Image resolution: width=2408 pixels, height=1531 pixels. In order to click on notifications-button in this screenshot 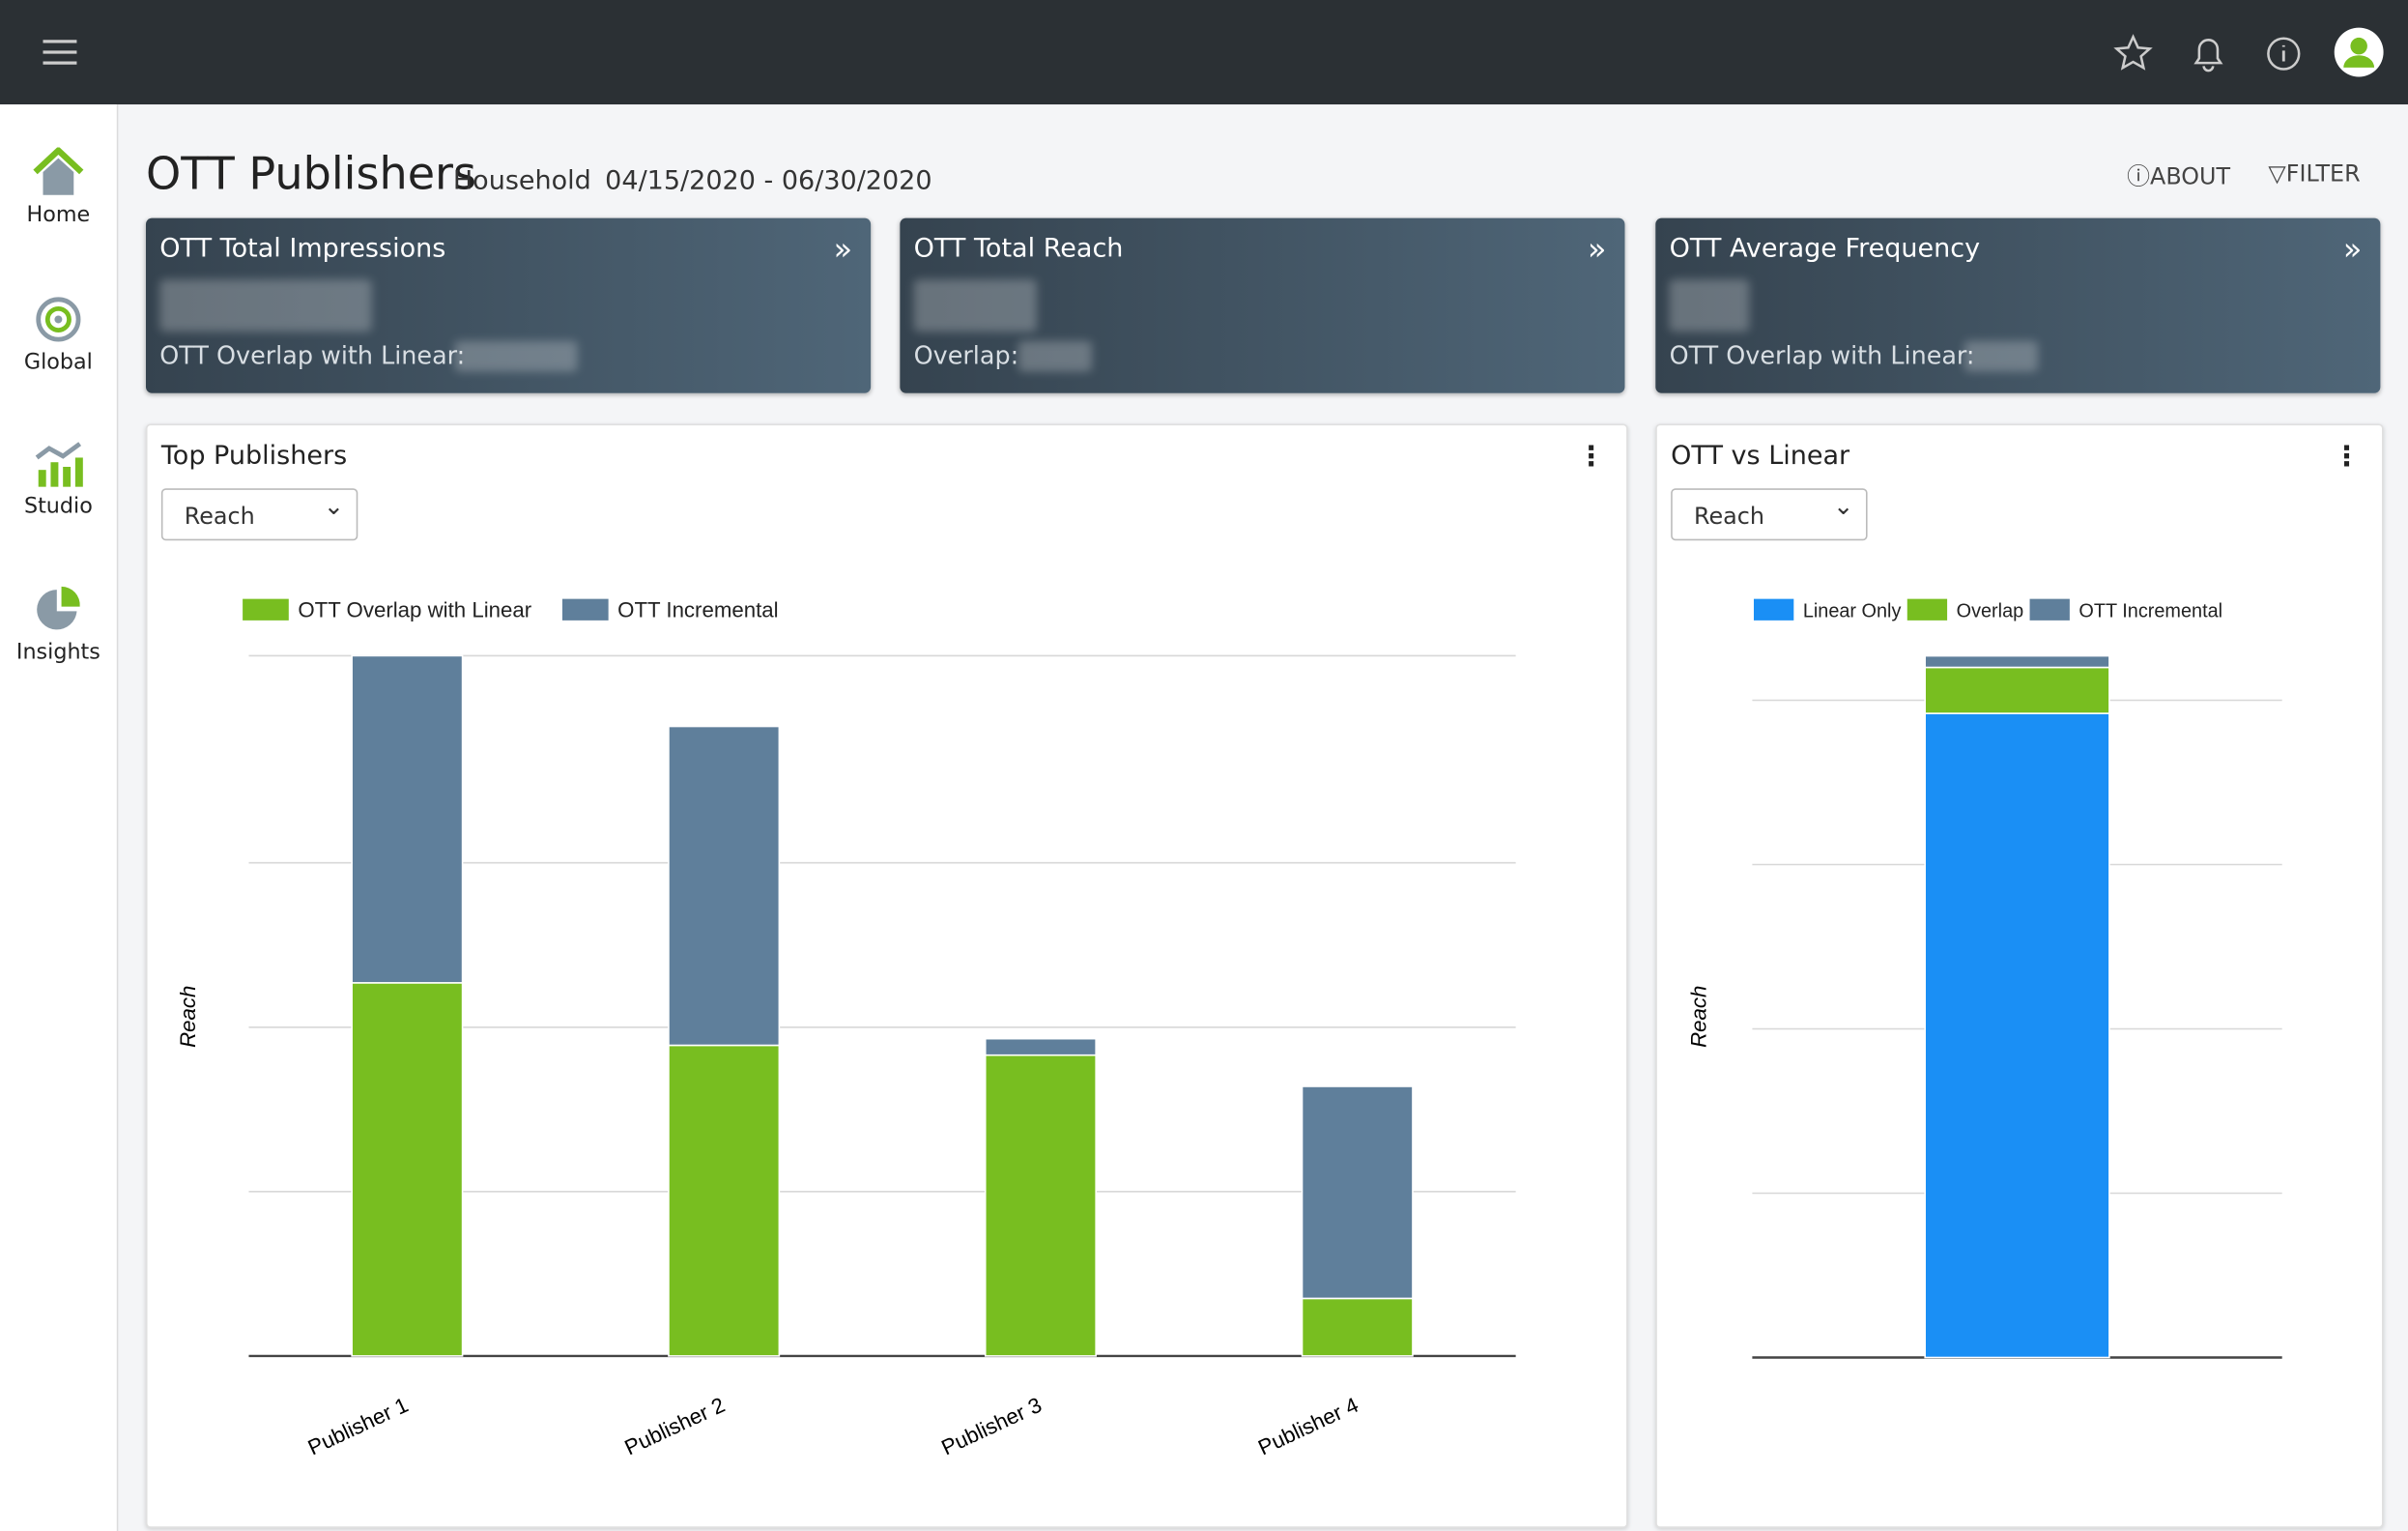, I will do `click(2209, 54)`.